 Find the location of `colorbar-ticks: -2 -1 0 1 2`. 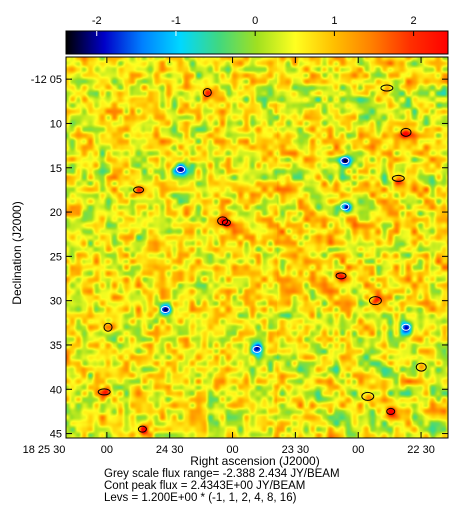

colorbar-ticks: -2 -1 0 1 2 is located at coordinates (254, 25).